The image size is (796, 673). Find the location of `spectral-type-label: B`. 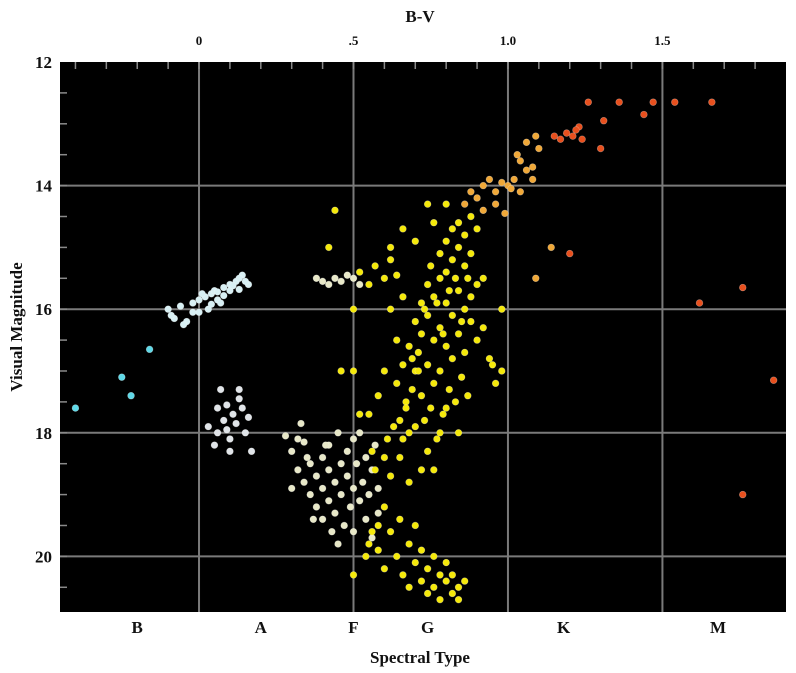

spectral-type-label: B is located at coordinates (137, 627).